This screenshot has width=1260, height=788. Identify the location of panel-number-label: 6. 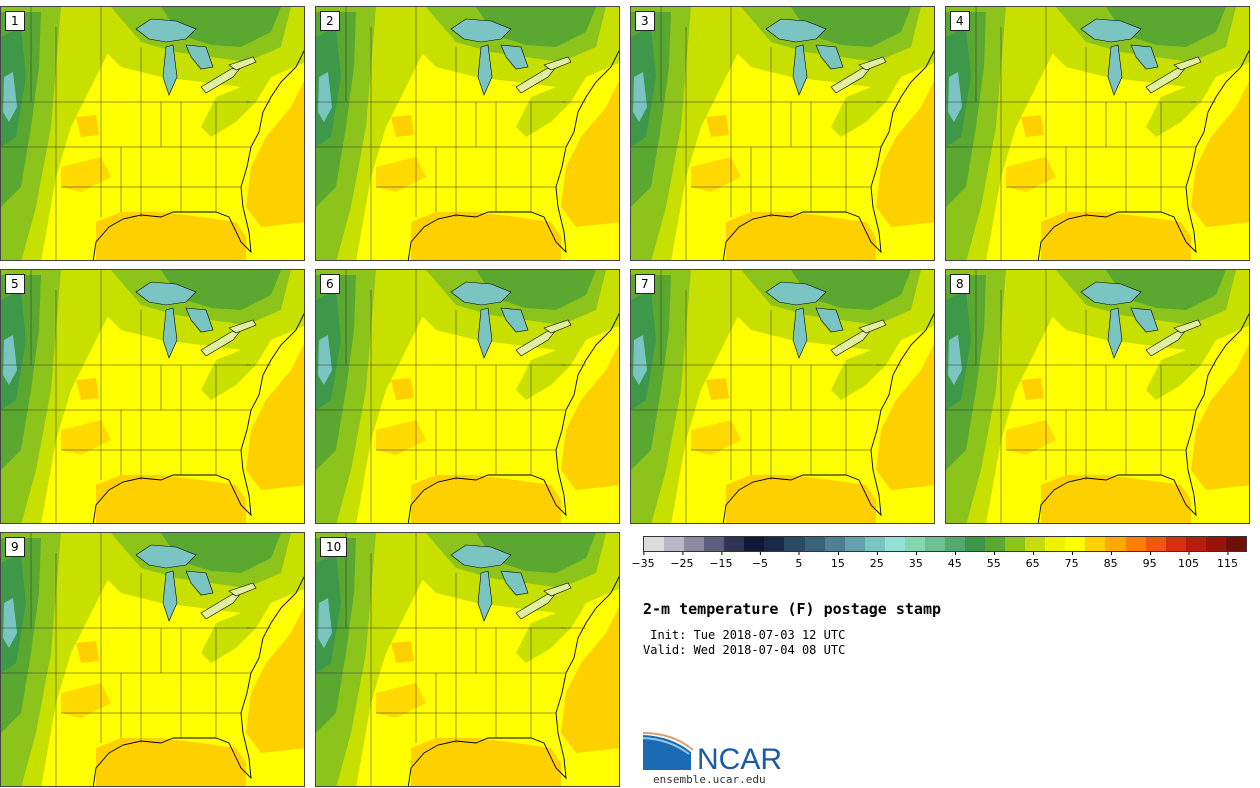
(330, 284).